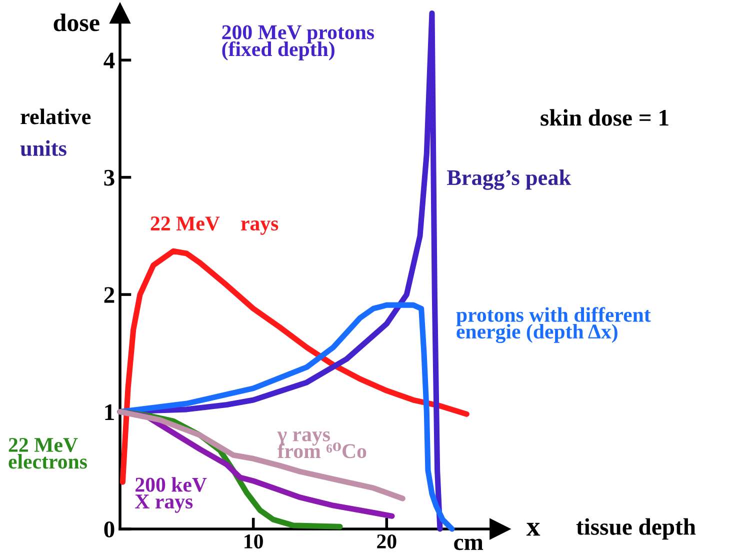 This screenshot has height=560, width=730. I want to click on annotation: Bragg’s peak, so click(509, 180).